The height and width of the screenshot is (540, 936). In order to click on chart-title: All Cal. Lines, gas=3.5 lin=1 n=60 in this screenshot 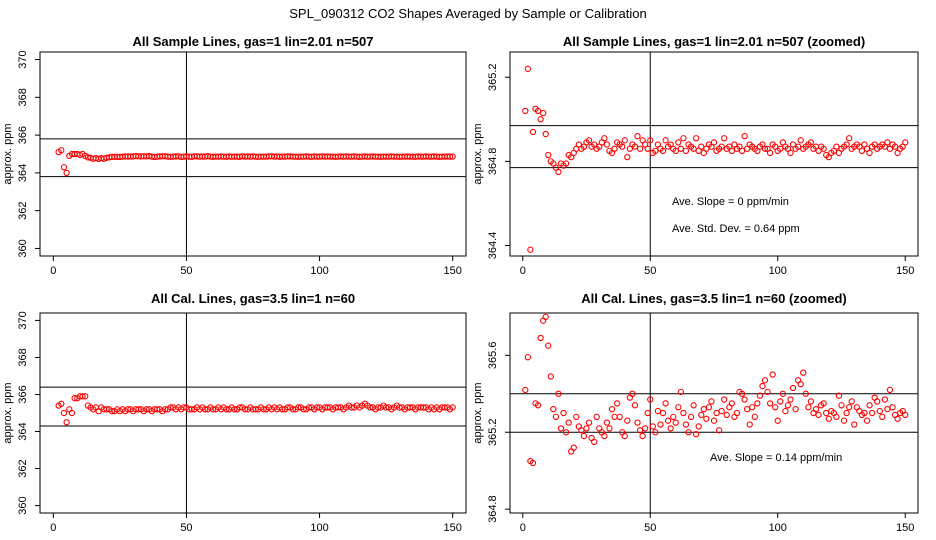, I will do `click(253, 298)`.